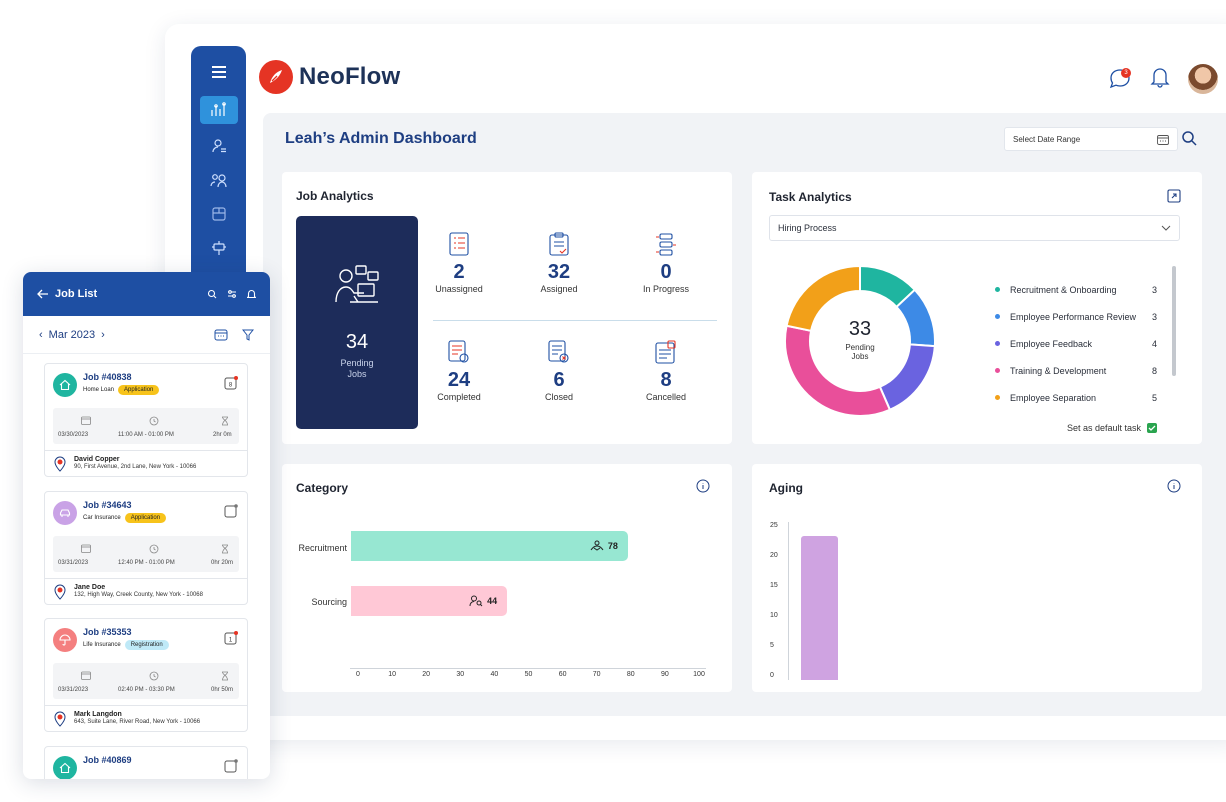  What do you see at coordinates (248, 335) in the screenshot?
I see `filter-icon` at bounding box center [248, 335].